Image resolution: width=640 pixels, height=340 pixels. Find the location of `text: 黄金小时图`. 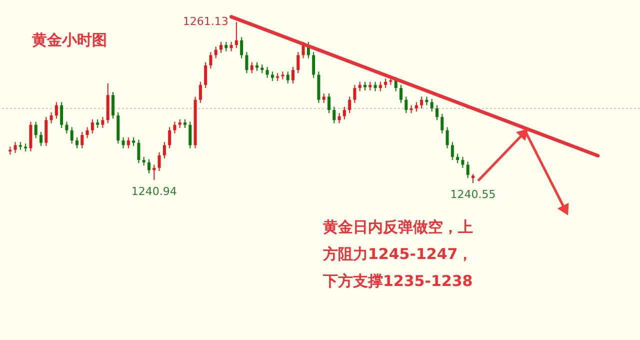

text: 黄金小时图 is located at coordinates (69, 40).